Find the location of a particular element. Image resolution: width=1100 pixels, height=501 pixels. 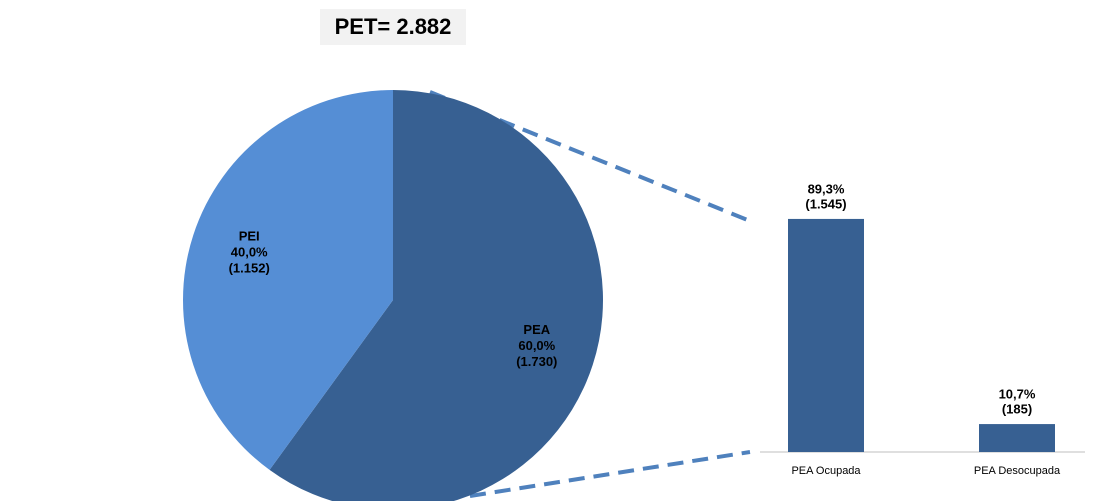

slice-label: PEA is located at coordinates (536, 329).